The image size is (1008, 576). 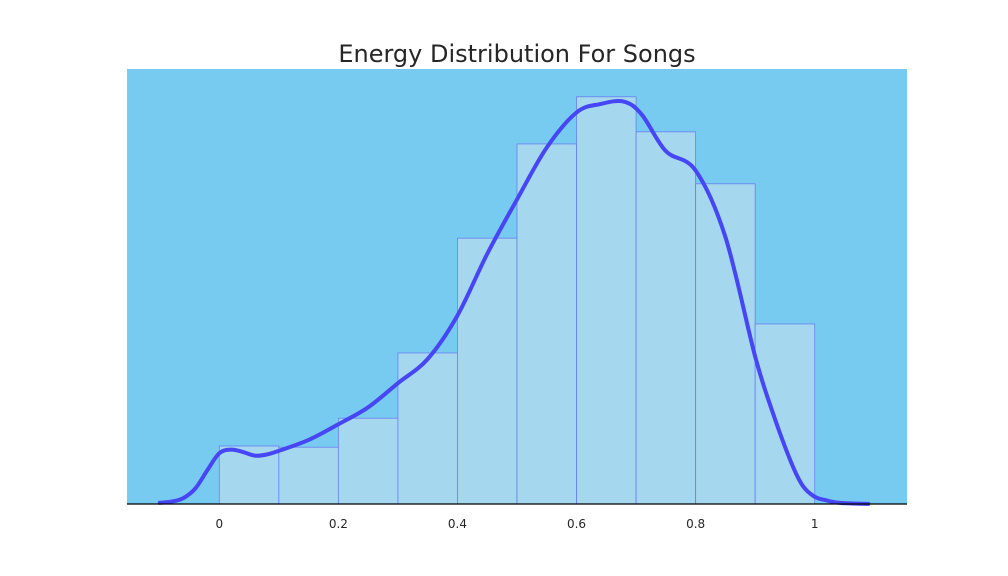 I want to click on chart-title: Energy Distribution For Songs, so click(x=516, y=54).